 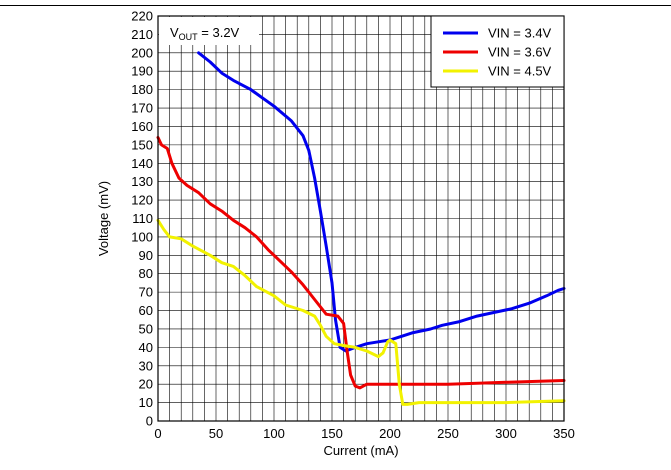 What do you see at coordinates (142, 163) in the screenshot?
I see `y-tick-label: 140` at bounding box center [142, 163].